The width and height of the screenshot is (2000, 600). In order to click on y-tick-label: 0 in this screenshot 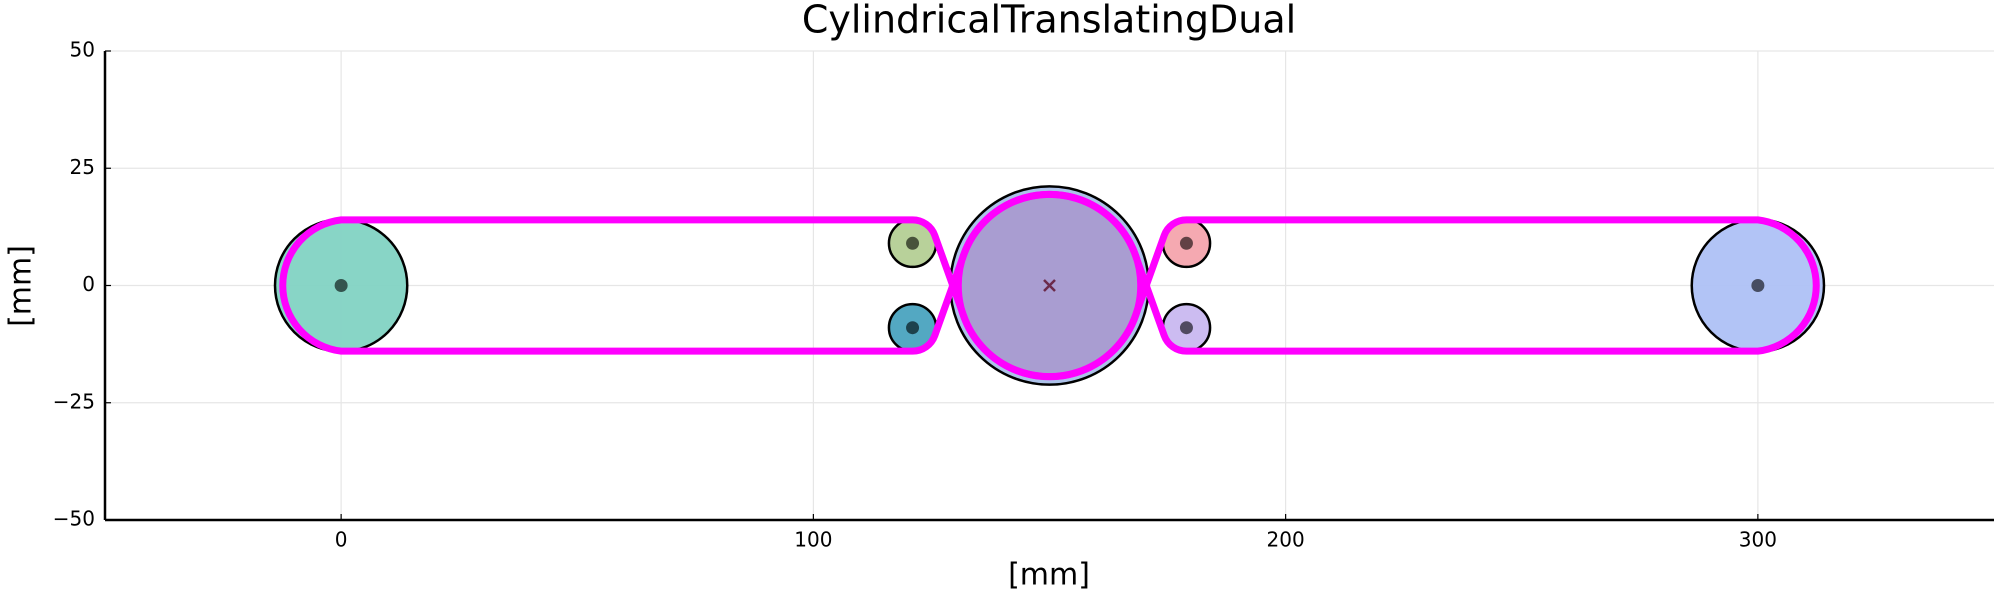, I will do `click(88, 284)`.